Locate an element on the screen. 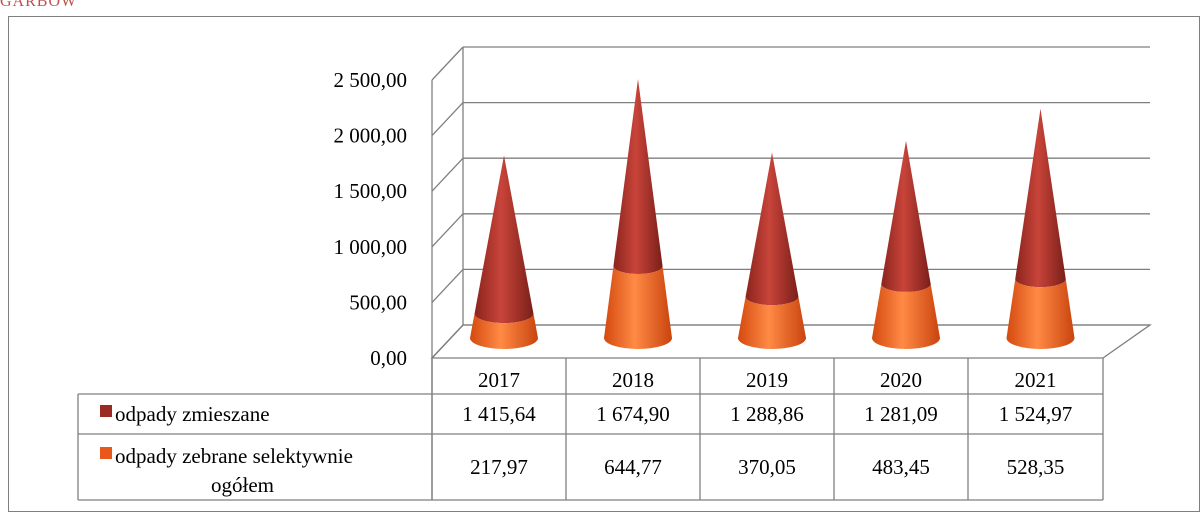  cone-2017 is located at coordinates (504, 252).